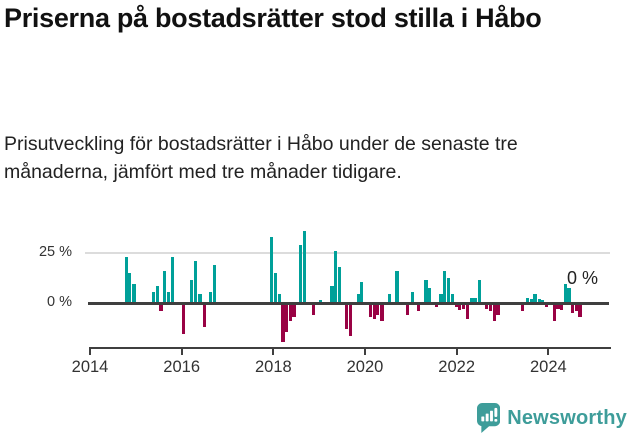  I want to click on x-axis-tick-label: 2024, so click(548, 367).